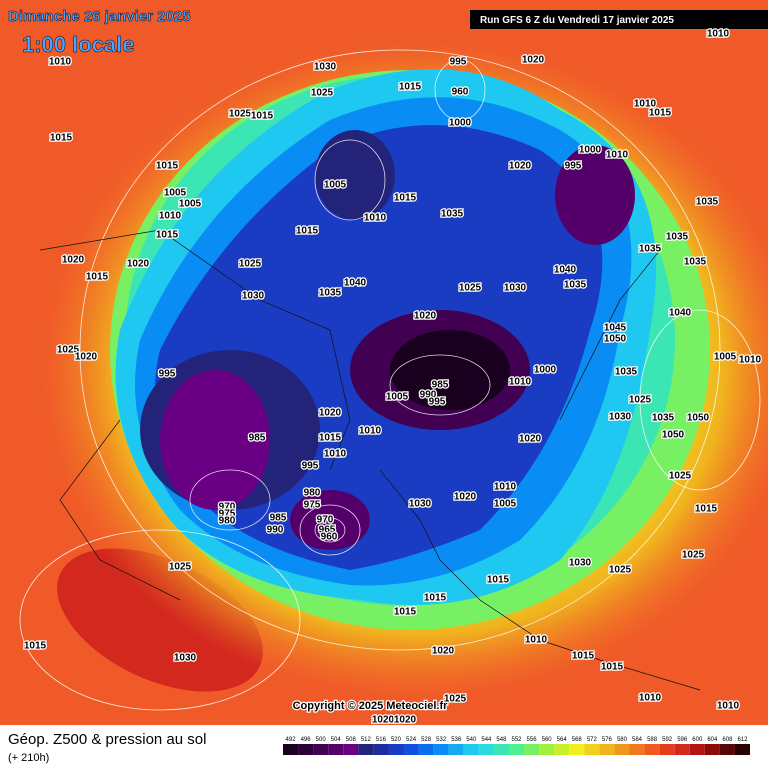 This screenshot has height=768, width=768. I want to click on pressure-label: 1045, so click(615, 328).